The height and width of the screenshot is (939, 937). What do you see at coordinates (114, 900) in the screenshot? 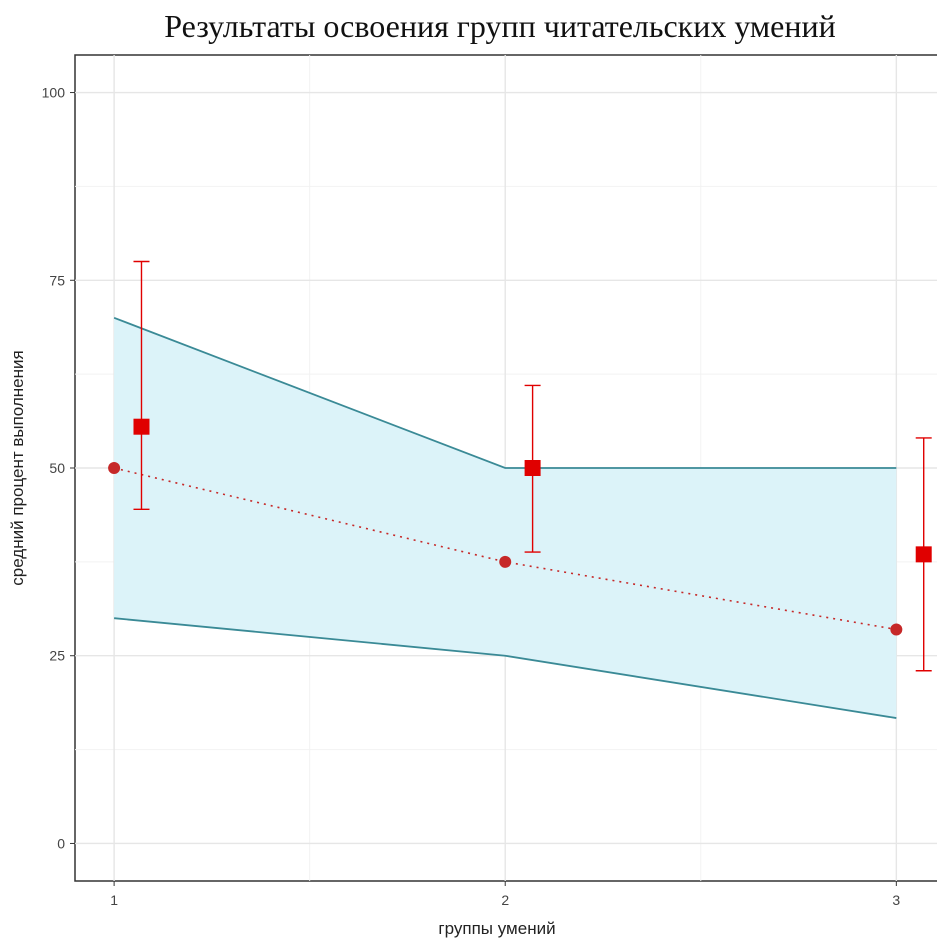
I see `x-tick-label: 1` at bounding box center [114, 900].